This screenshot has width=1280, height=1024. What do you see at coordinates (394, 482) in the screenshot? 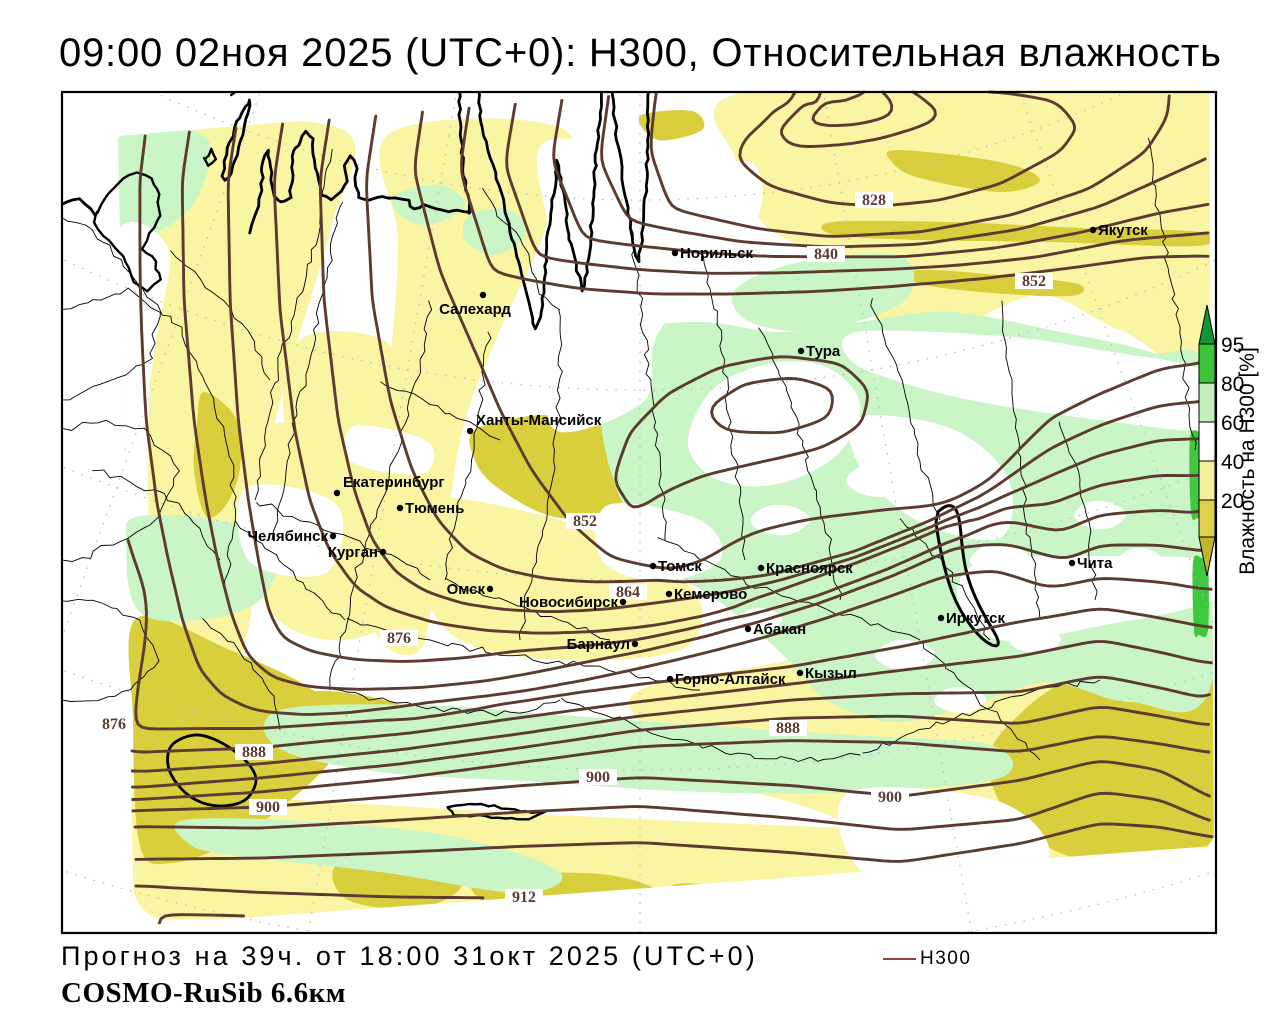
I see `svg-text: Екатеринбург` at bounding box center [394, 482].